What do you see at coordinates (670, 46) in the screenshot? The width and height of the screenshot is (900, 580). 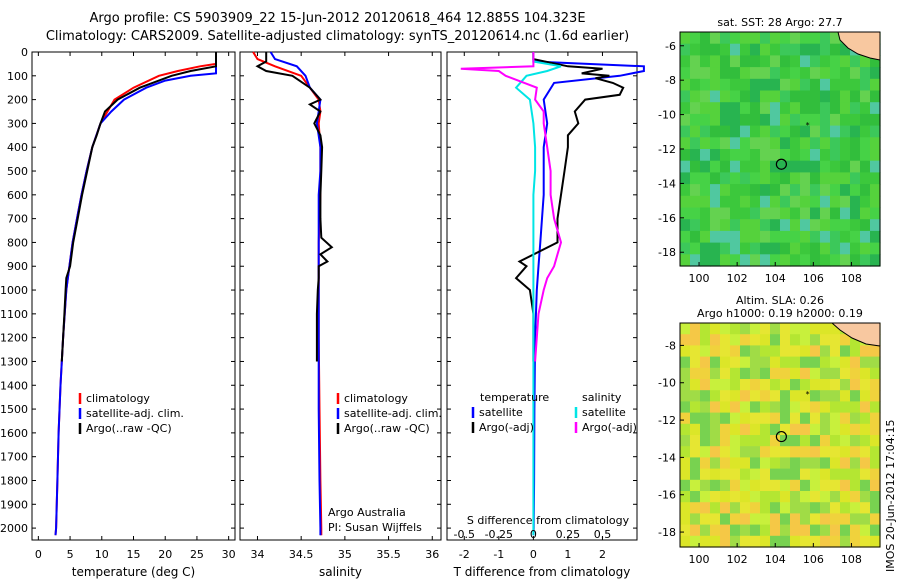 I see `sst_map-ytick-label: -6` at bounding box center [670, 46].